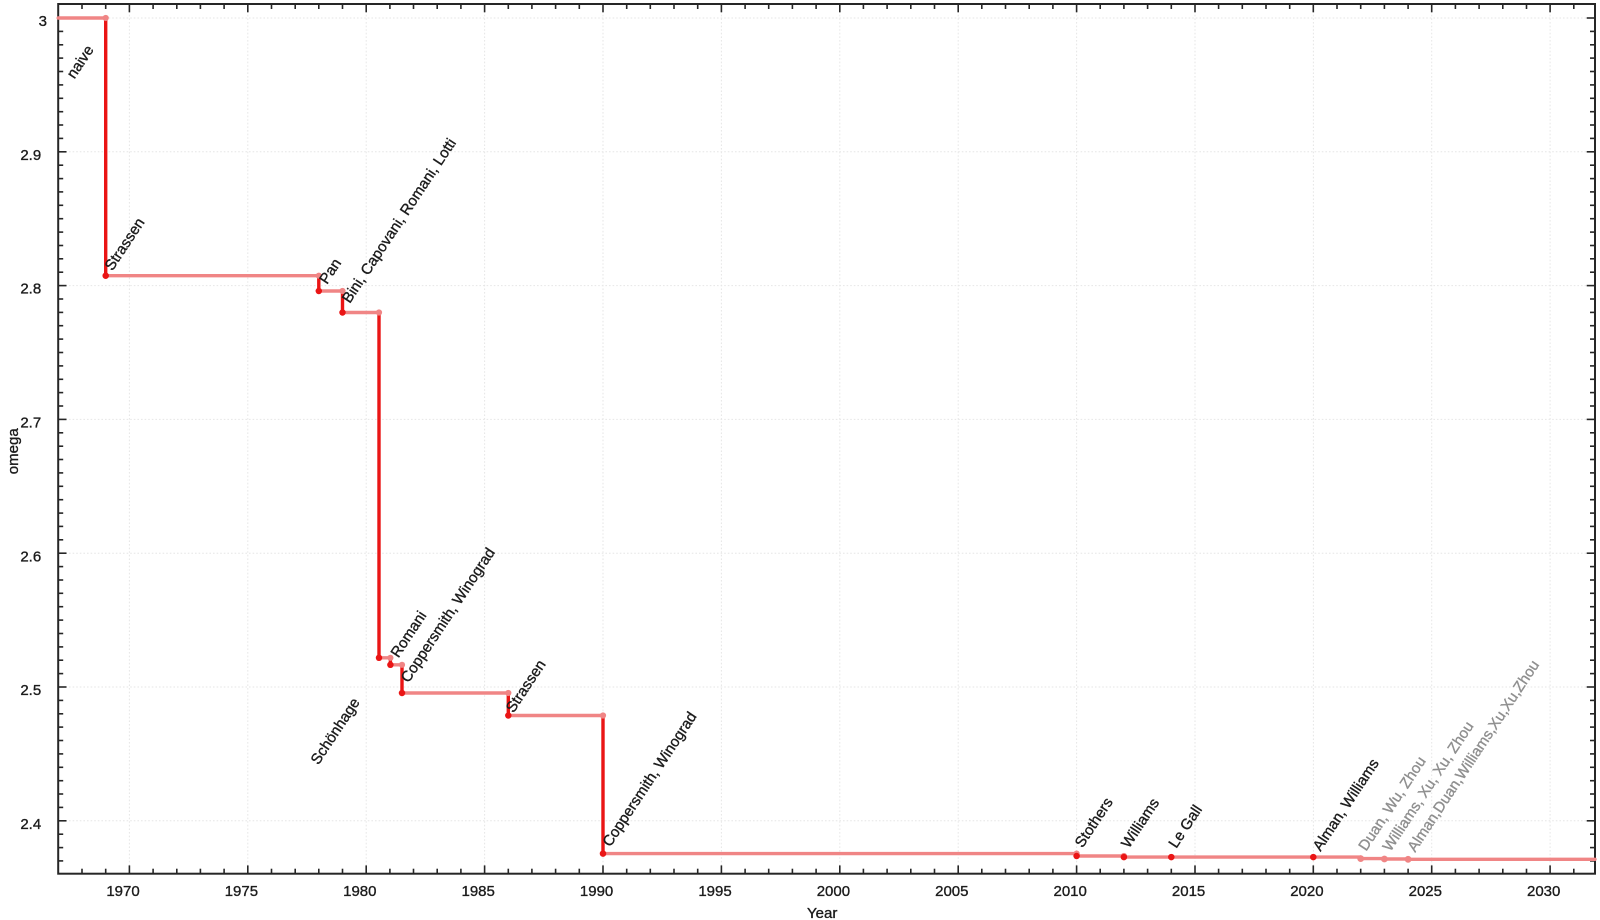 The image size is (1600, 920). I want to click on svg-text: 1990, so click(596, 891).